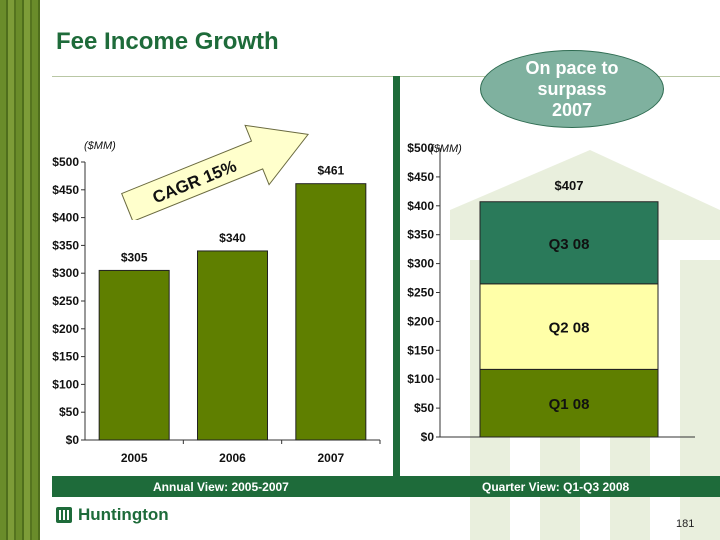  I want to click on bar-2006, so click(232, 345).